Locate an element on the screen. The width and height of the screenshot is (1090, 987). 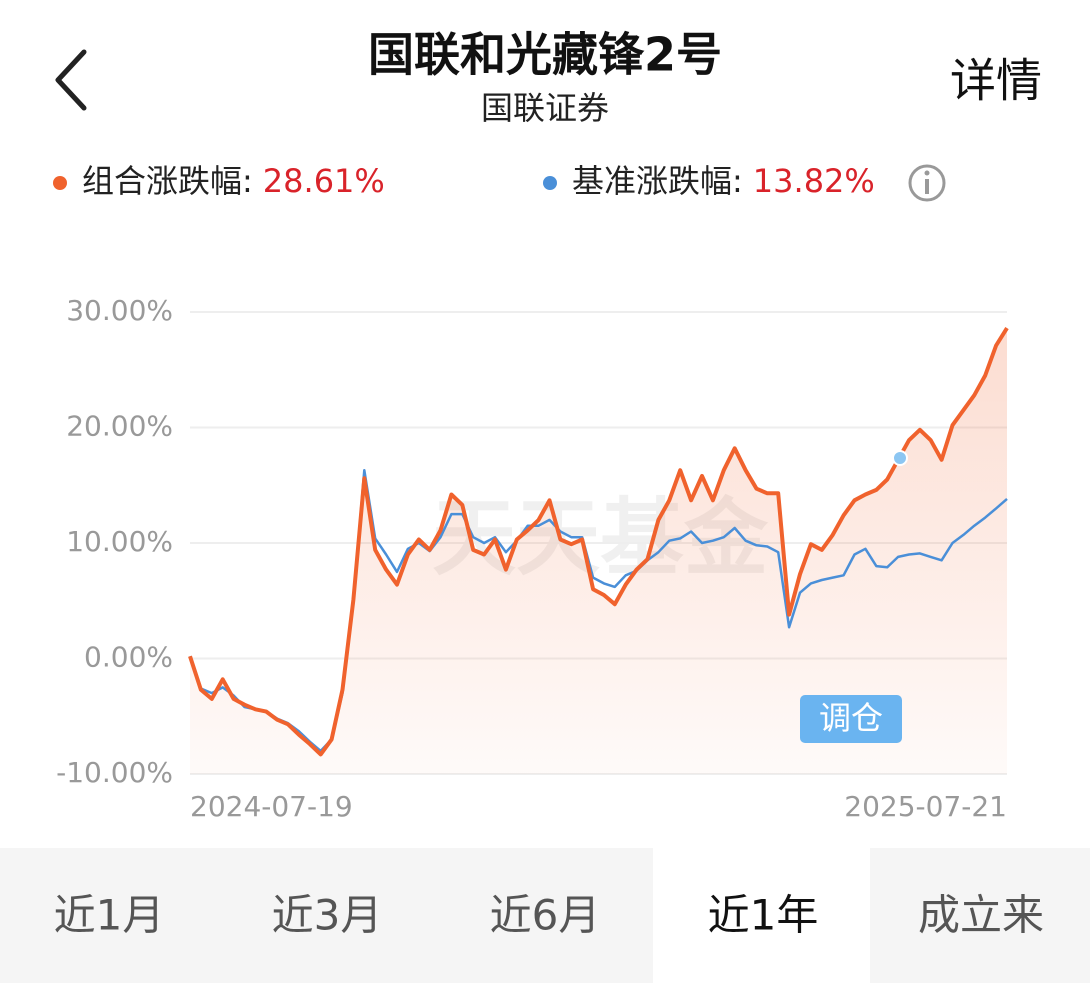
back-button is located at coordinates (71, 80).